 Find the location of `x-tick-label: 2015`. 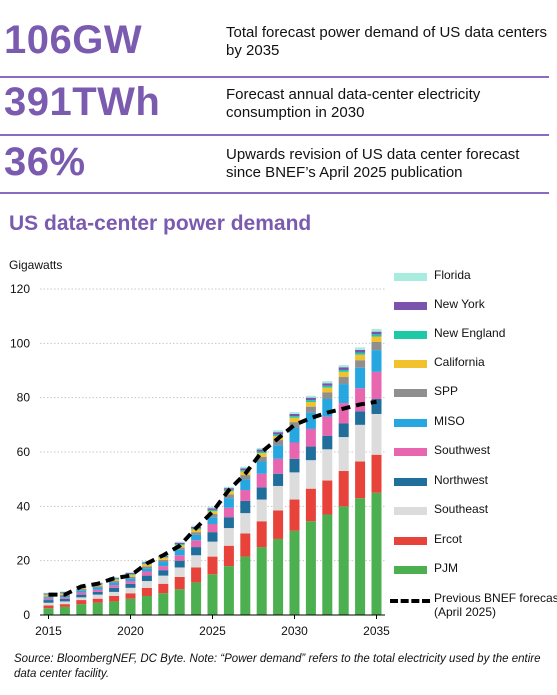

x-tick-label: 2015 is located at coordinates (48, 631).